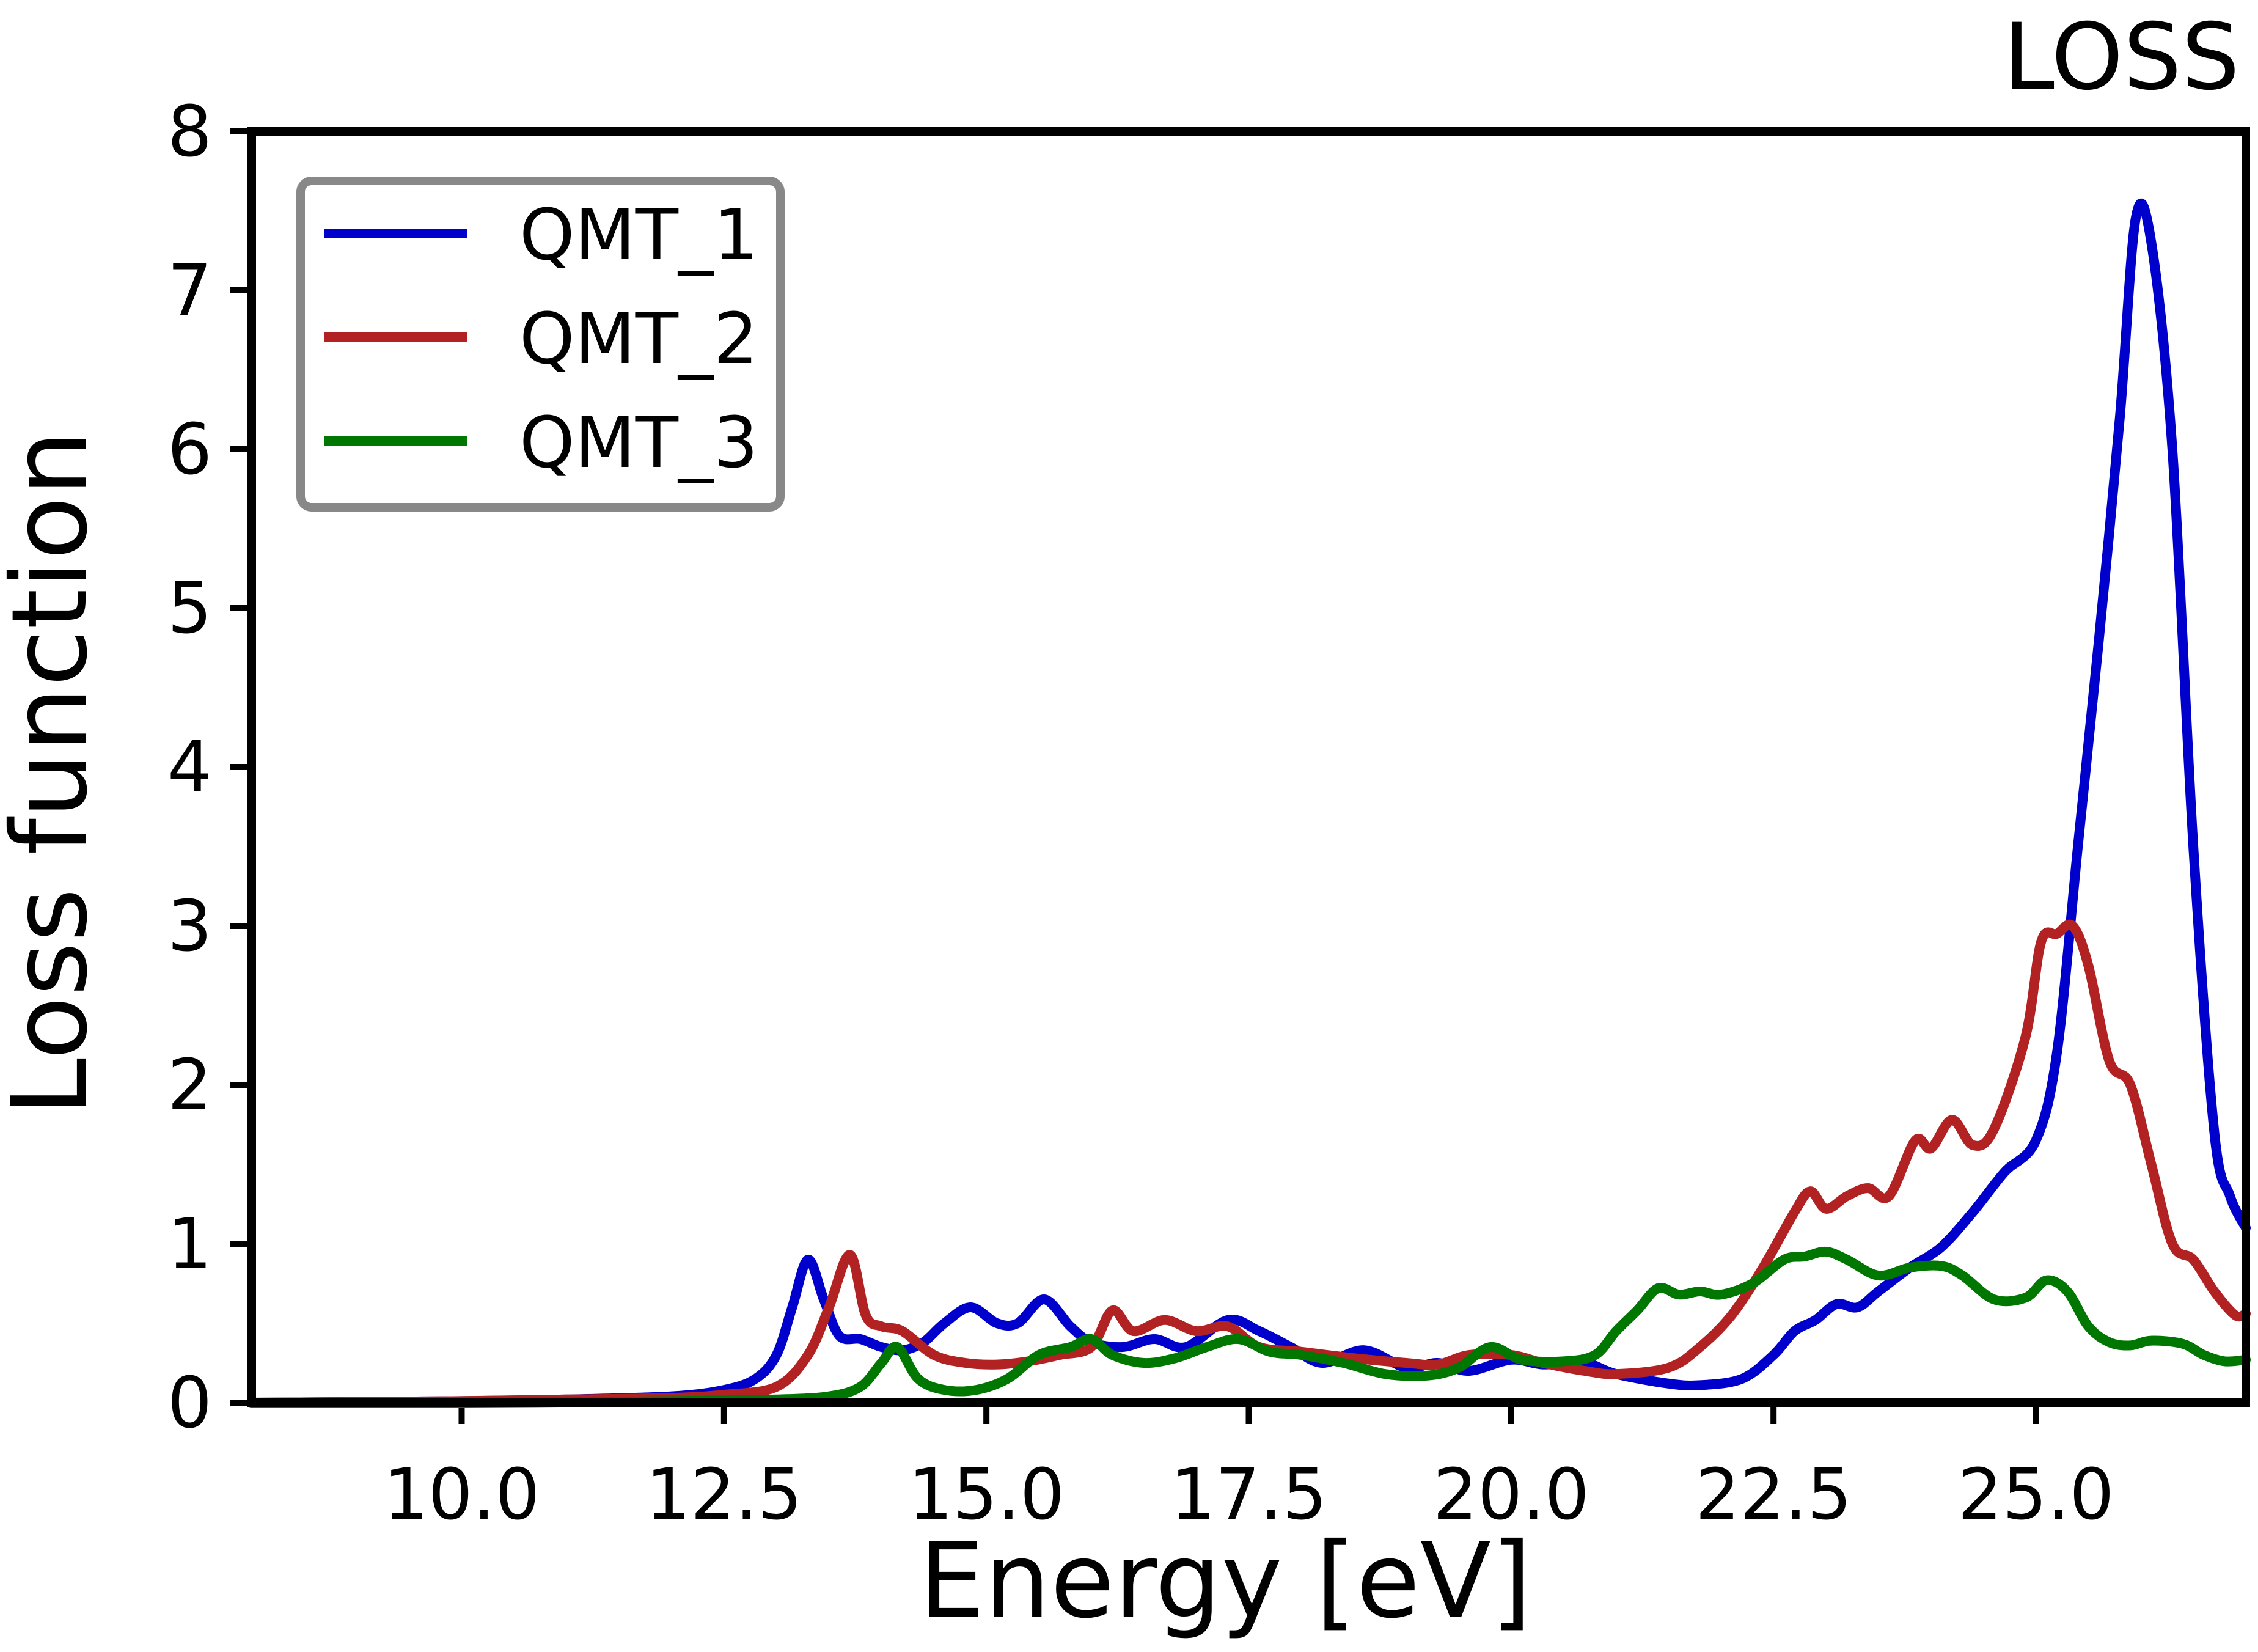 The height and width of the screenshot is (1652, 2258). What do you see at coordinates (189, 609) in the screenshot?
I see `y-tick-label: 5` at bounding box center [189, 609].